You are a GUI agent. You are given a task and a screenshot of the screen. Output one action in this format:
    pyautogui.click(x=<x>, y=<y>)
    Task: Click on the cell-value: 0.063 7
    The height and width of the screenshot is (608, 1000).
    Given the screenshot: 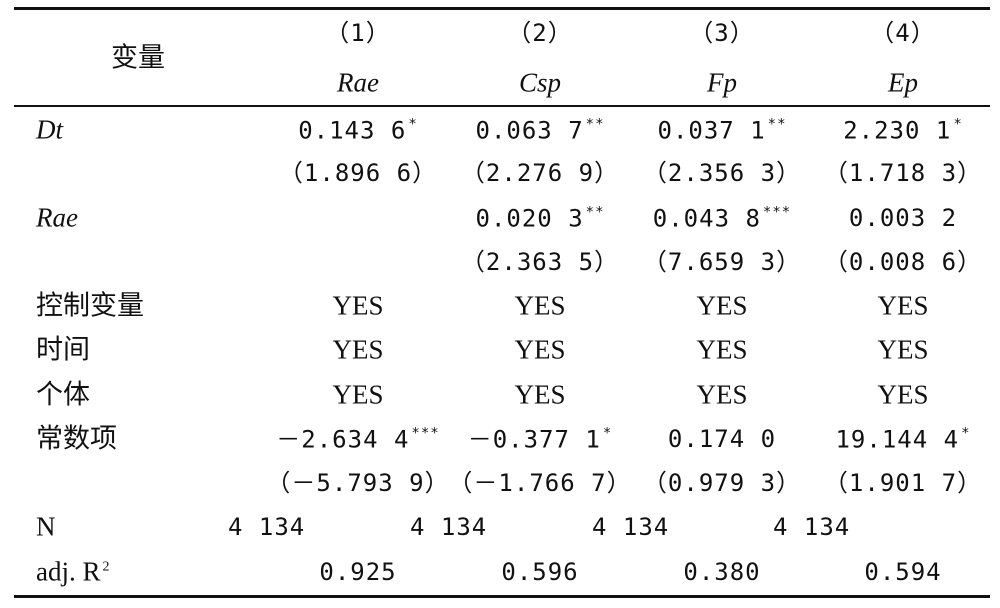 What is the action you would take?
    pyautogui.click(x=529, y=130)
    